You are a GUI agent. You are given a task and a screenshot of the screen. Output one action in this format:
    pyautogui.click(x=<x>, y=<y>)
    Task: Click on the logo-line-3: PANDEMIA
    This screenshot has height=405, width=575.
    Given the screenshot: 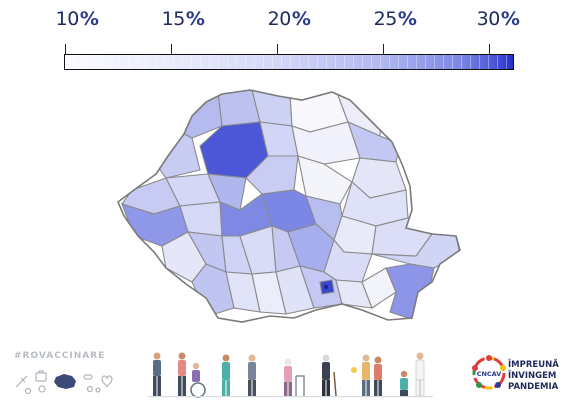 What is the action you would take?
    pyautogui.click(x=533, y=387)
    